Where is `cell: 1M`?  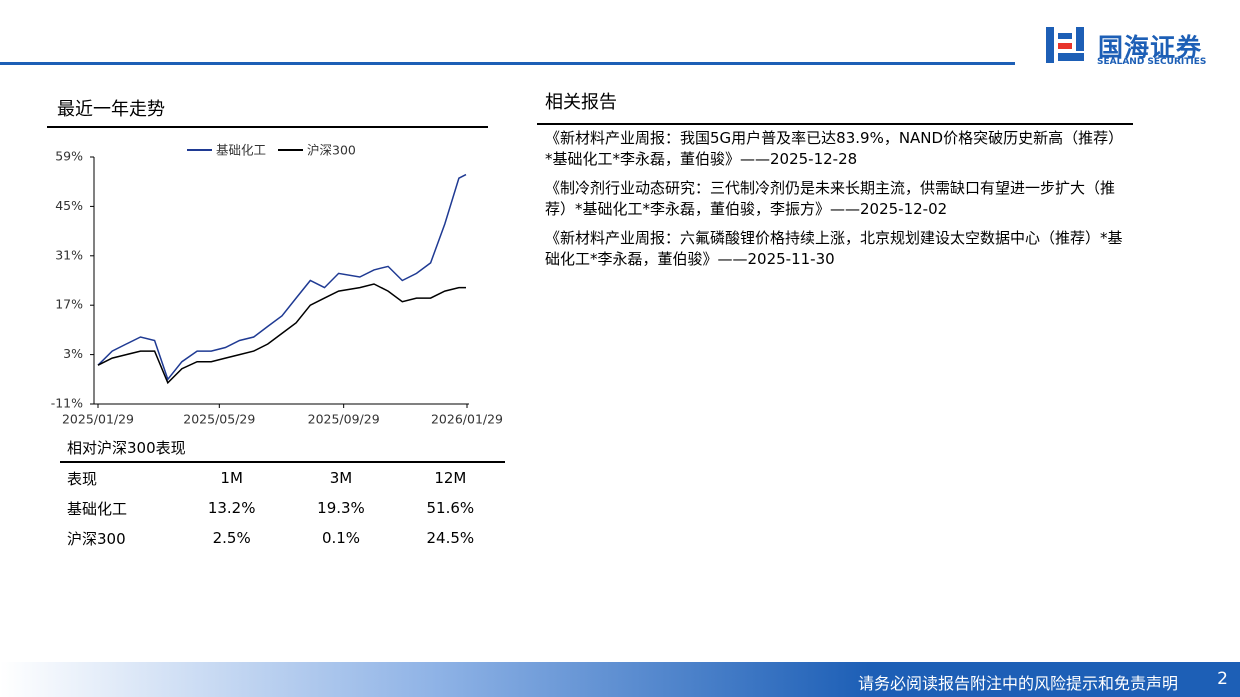 cell: 1M is located at coordinates (231, 478).